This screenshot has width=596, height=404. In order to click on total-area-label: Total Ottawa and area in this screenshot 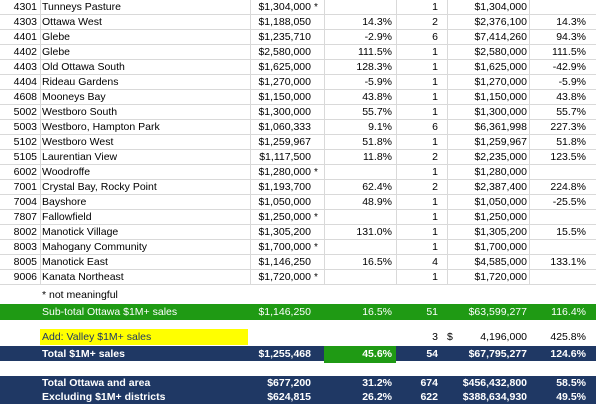, I will do `click(96, 383)`.